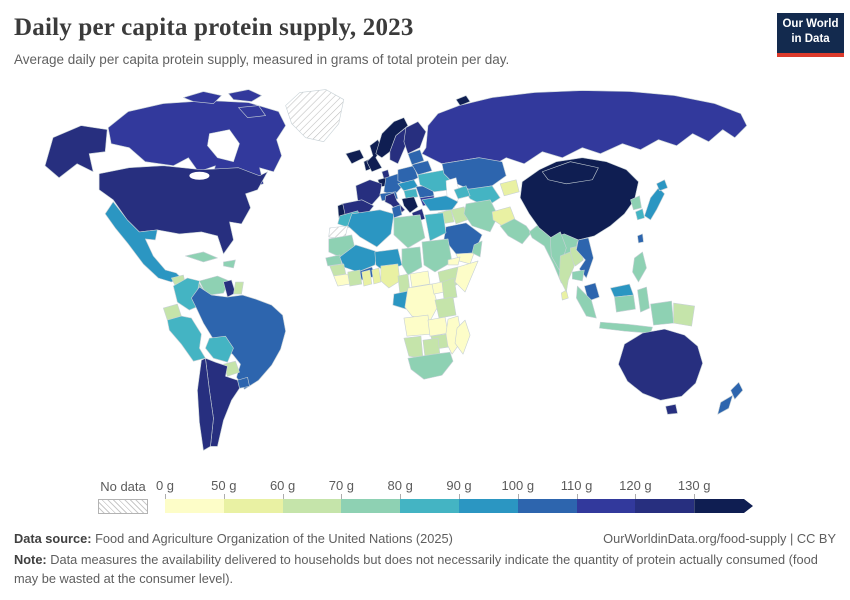  What do you see at coordinates (640, 238) in the screenshot?
I see `country-taiwan` at bounding box center [640, 238].